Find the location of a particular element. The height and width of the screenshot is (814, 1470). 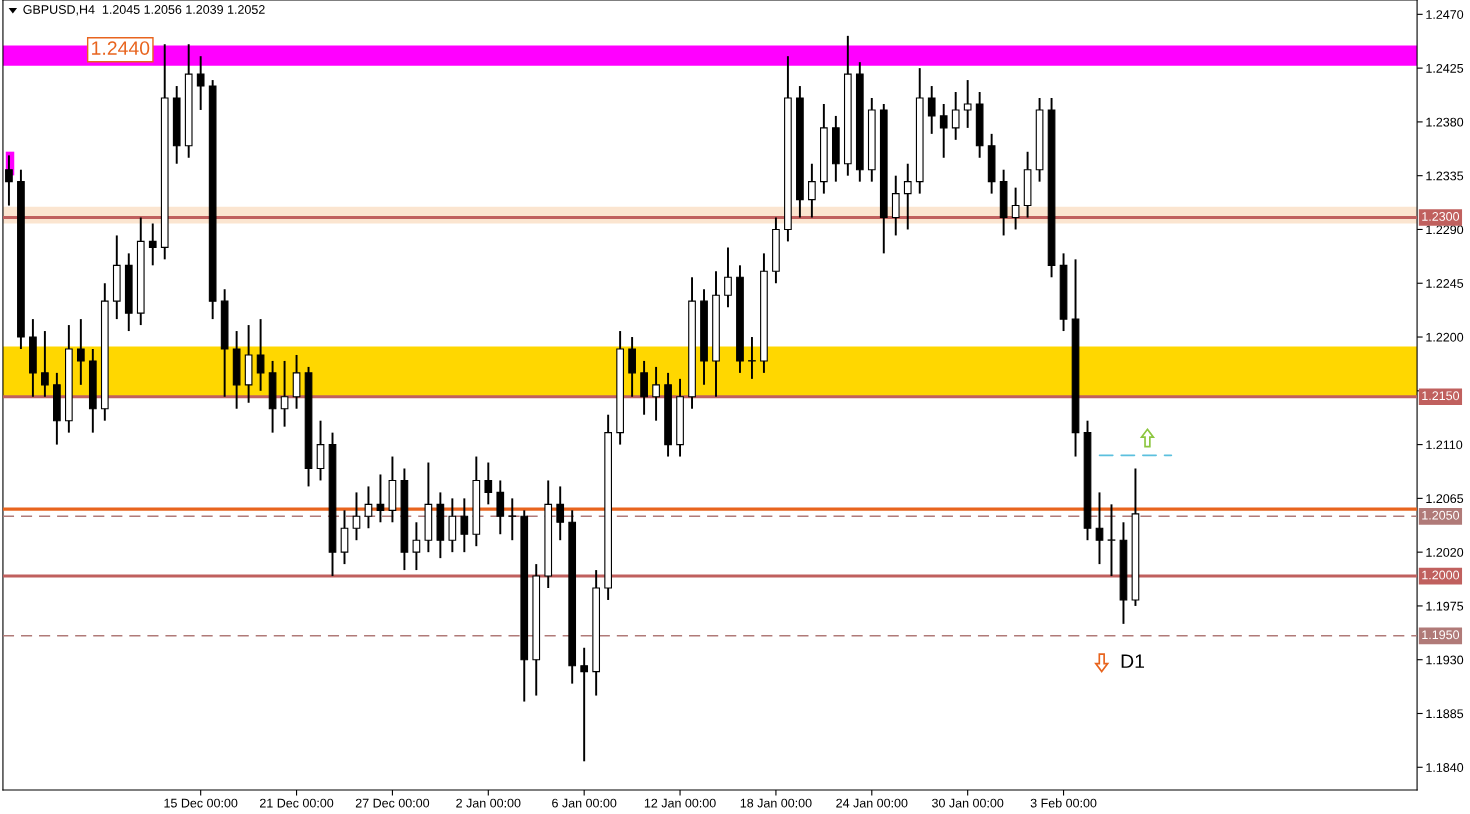

x-tick-label: 30 Jan 00:00 is located at coordinates (968, 803).